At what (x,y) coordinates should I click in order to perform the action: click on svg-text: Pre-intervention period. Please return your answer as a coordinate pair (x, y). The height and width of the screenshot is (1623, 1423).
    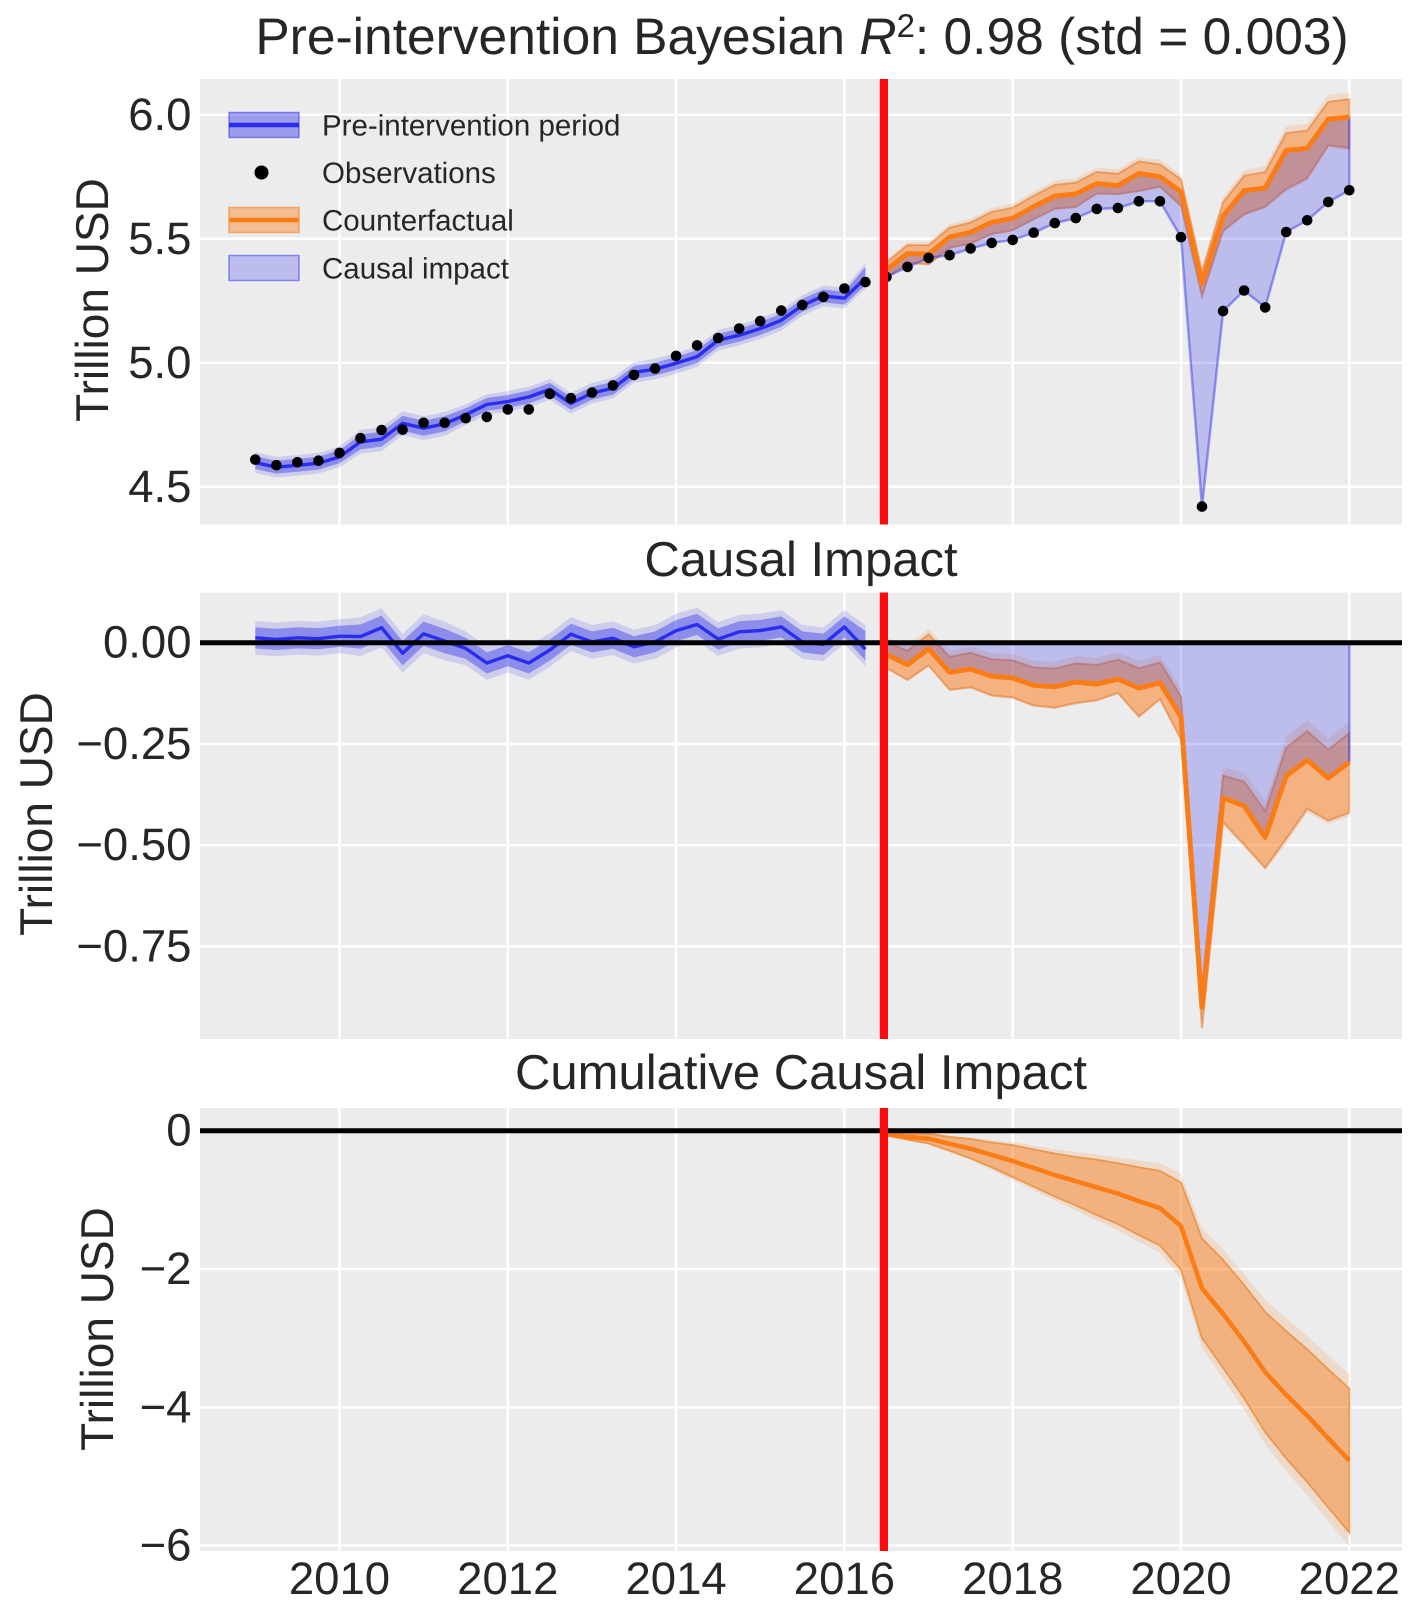
    Looking at the image, I should click on (471, 126).